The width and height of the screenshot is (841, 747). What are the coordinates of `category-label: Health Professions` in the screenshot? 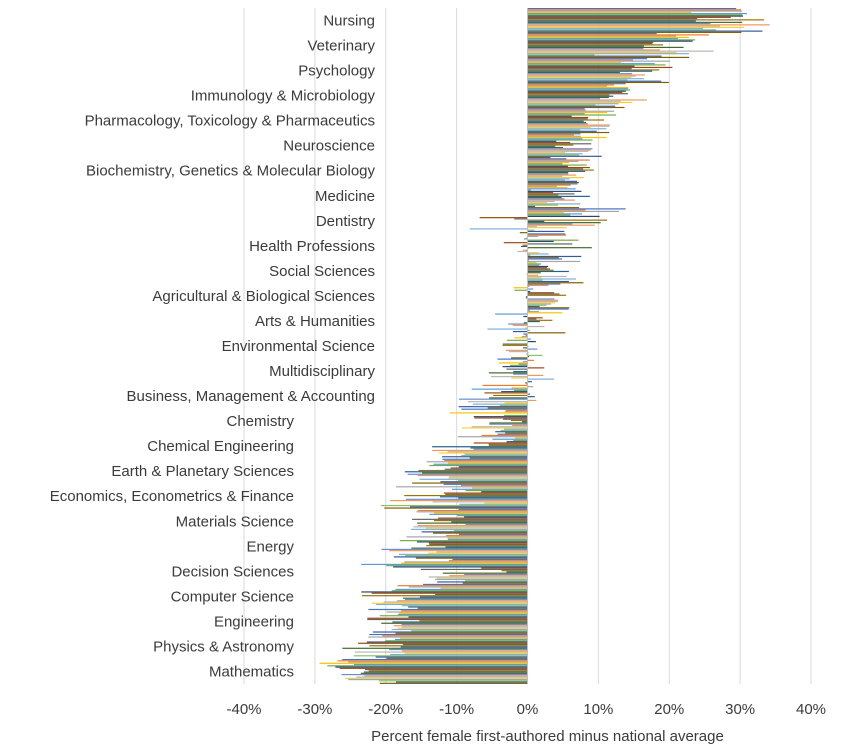 It's located at (312, 246).